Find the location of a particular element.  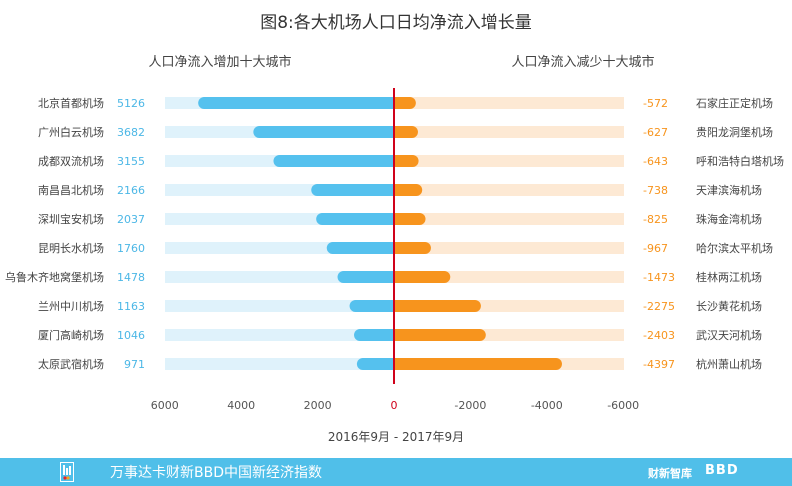

left-value-label: 1478 is located at coordinates (131, 277).